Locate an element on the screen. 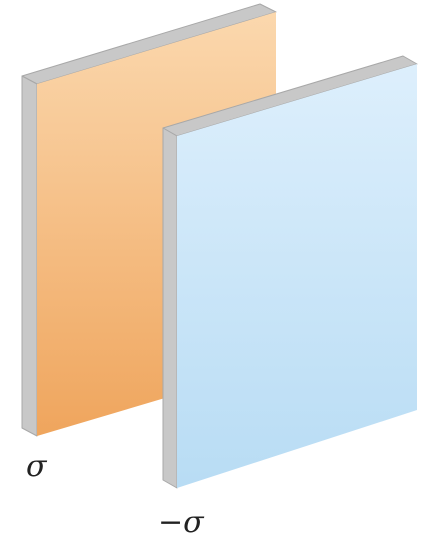  positive-charge-label: σ is located at coordinates (36, 466).